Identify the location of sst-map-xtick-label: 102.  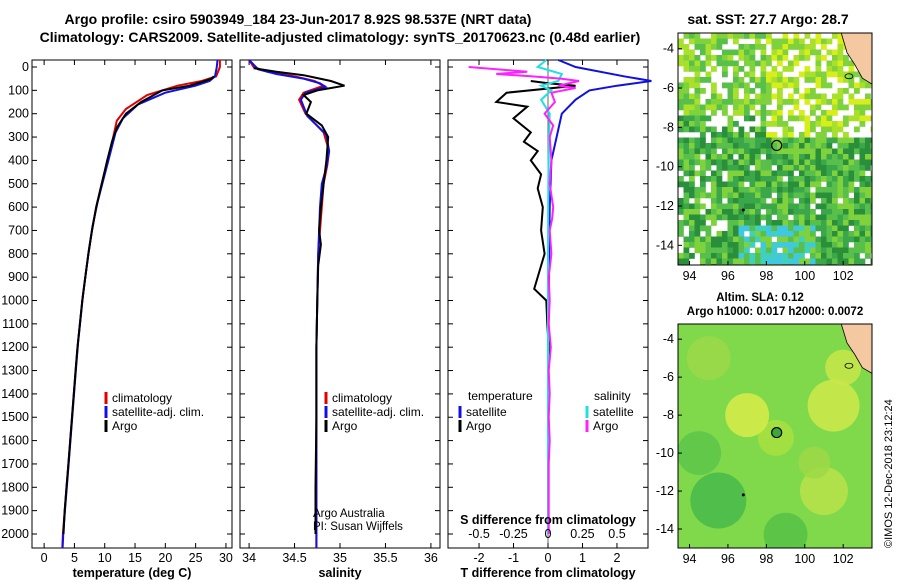
(843, 276).